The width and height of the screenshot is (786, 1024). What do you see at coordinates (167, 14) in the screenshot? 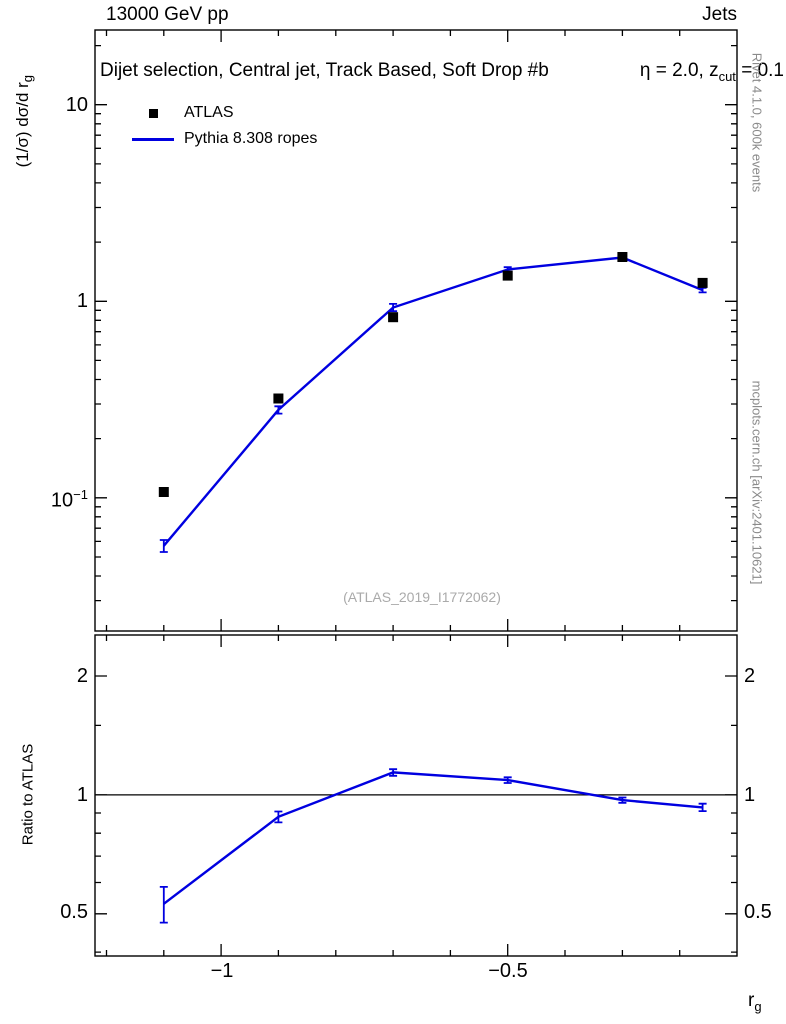
I see `header-beam-energy: 13000 GeV pp` at bounding box center [167, 14].